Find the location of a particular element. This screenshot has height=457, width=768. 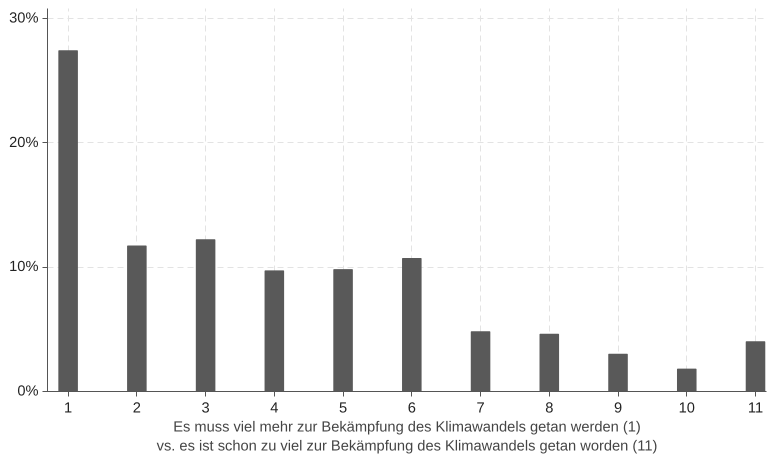

x-tick-label: 6 is located at coordinates (412, 408).